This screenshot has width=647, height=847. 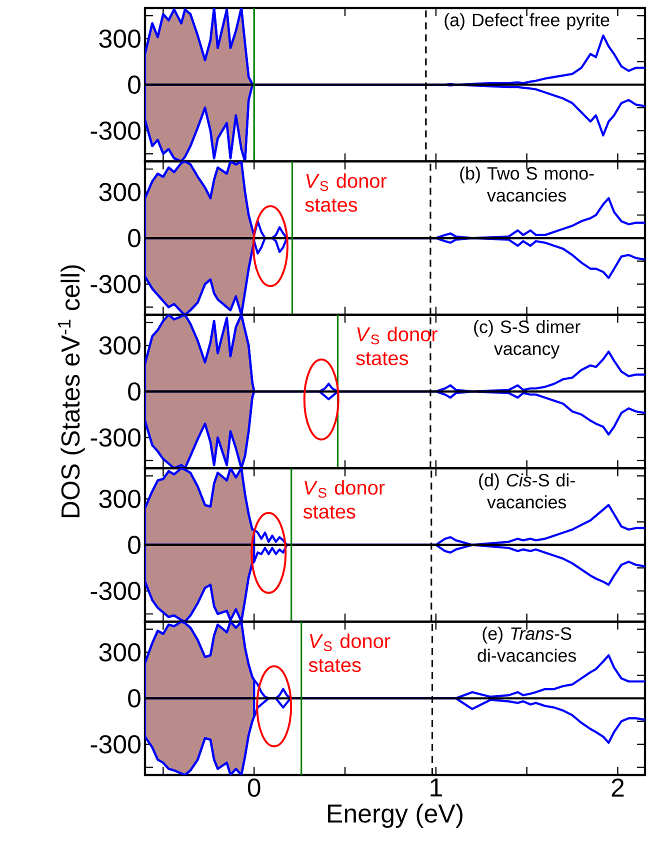 What do you see at coordinates (395, 816) in the screenshot?
I see `x-axis-title: Energy (eV)` at bounding box center [395, 816].